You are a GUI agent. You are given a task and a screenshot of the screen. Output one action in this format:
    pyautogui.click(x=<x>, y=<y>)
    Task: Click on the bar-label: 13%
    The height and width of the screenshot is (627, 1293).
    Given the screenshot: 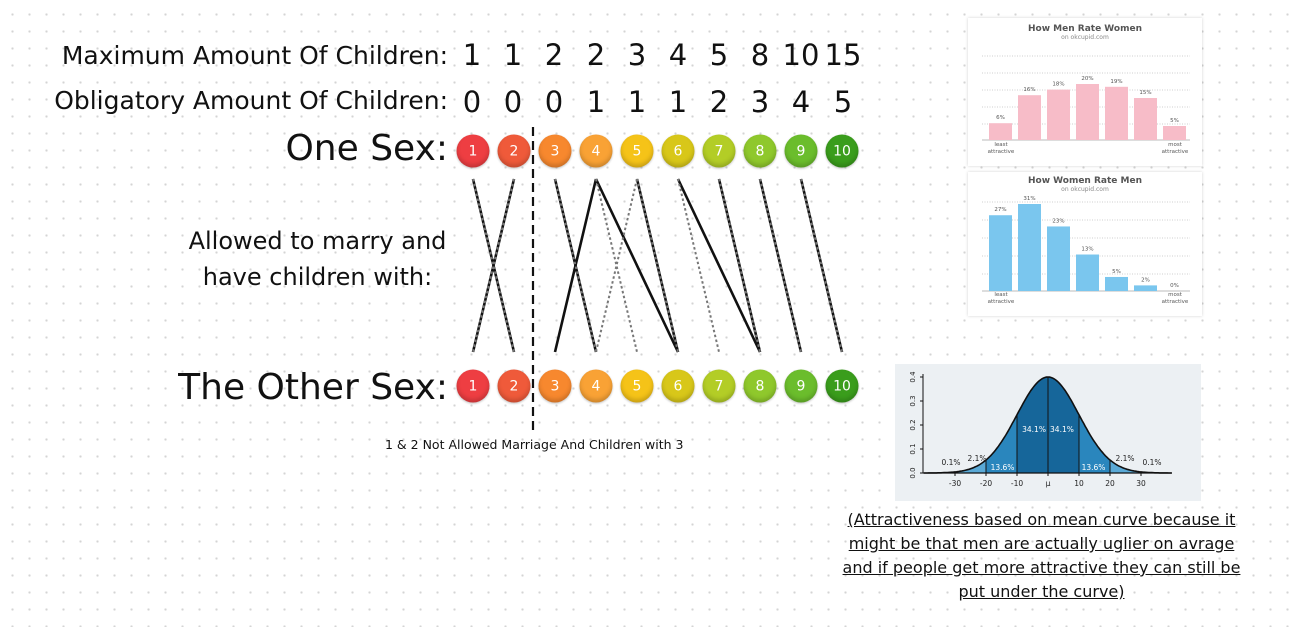 What is the action you would take?
    pyautogui.click(x=1087, y=250)
    